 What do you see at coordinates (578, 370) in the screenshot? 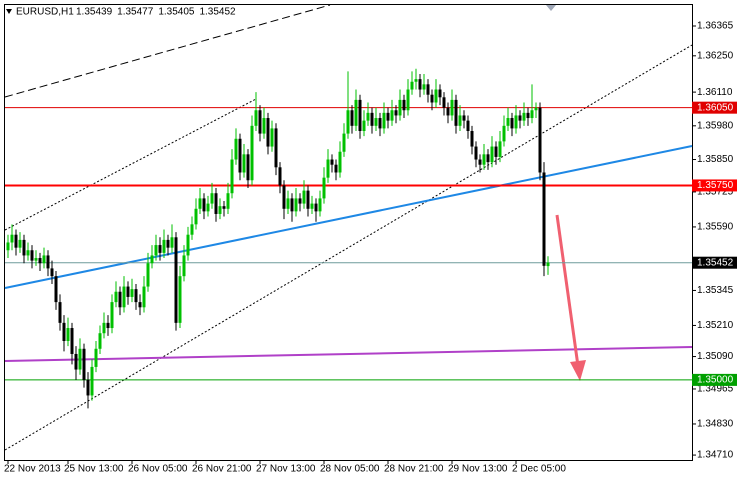
I see `forecast-arrow-head` at bounding box center [578, 370].